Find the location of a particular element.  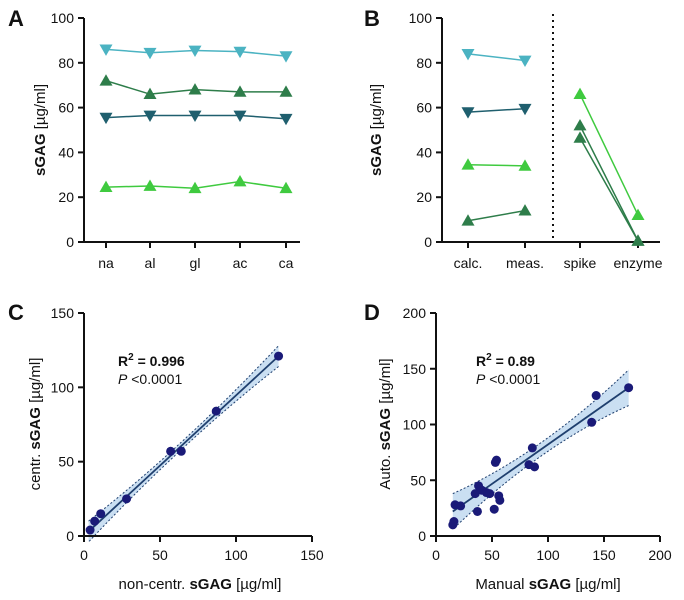

panel-a-y-tick-label: 20 is located at coordinates (66, 197).